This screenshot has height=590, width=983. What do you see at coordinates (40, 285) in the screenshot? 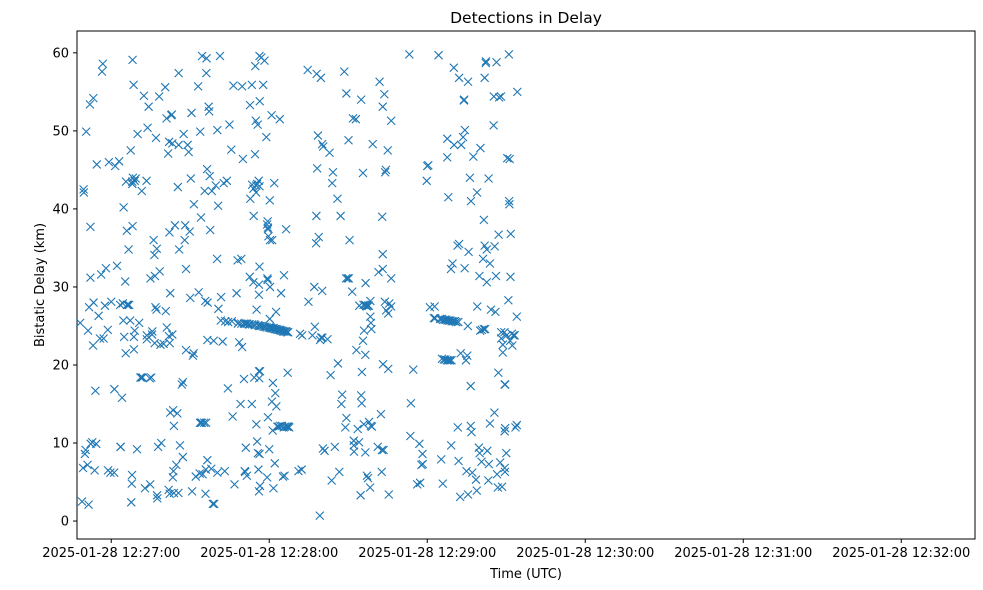
I see `y-axis-label: Bistatic Delay (km)` at bounding box center [40, 285].